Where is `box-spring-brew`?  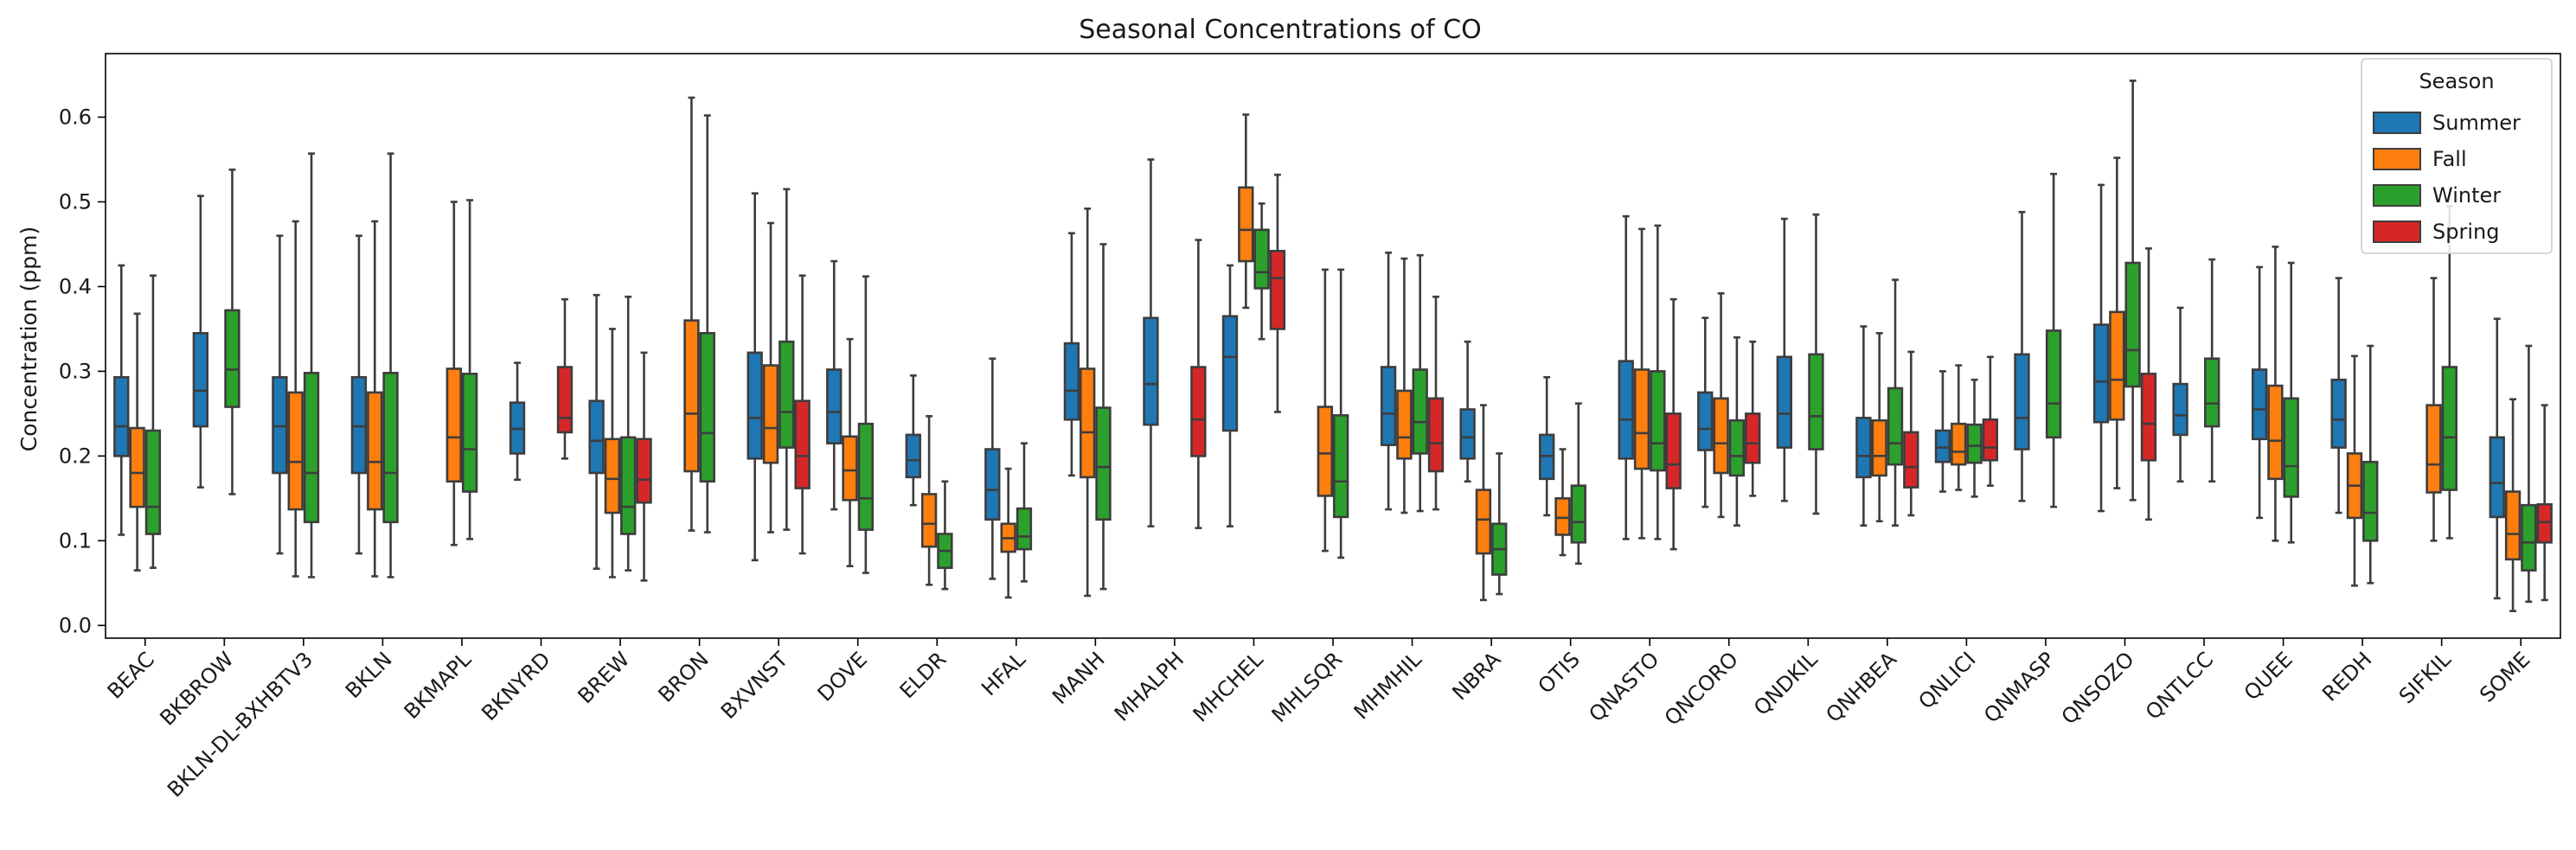 box-spring-brew is located at coordinates (644, 466).